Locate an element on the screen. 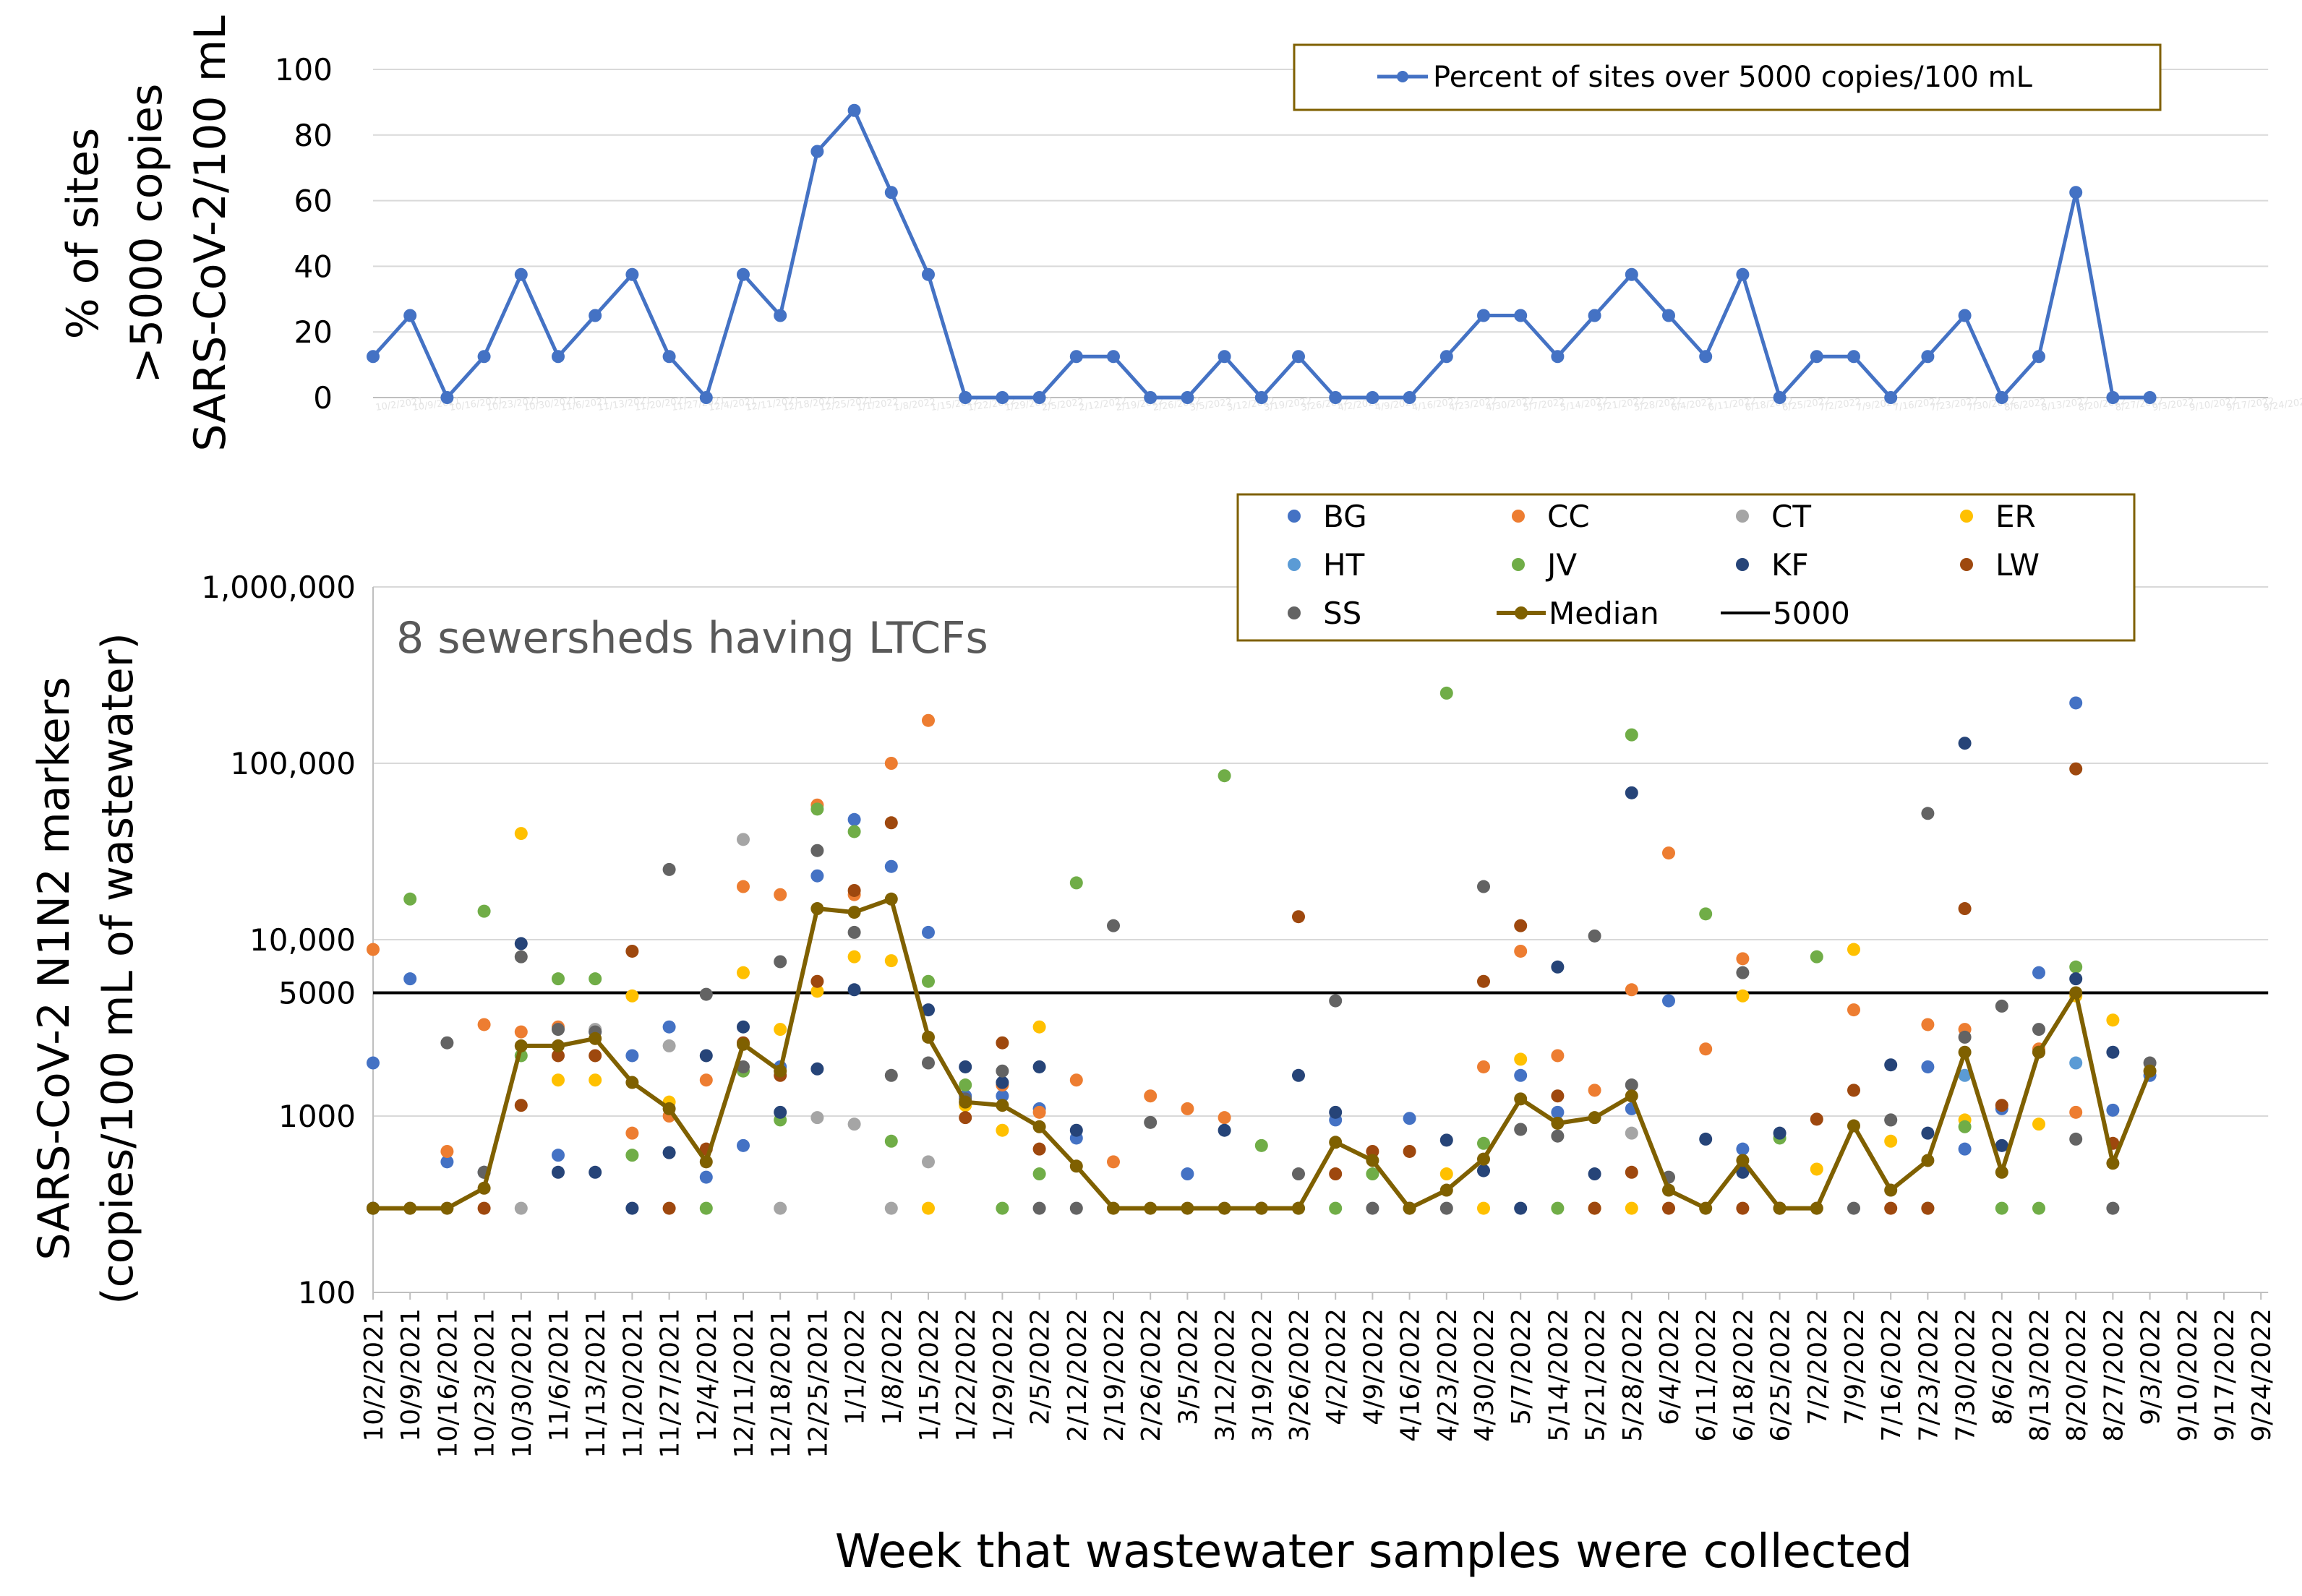 The width and height of the screenshot is (2302, 1596). bottom-x-tick-label: 7/30/2022 is located at coordinates (1966, 1375).